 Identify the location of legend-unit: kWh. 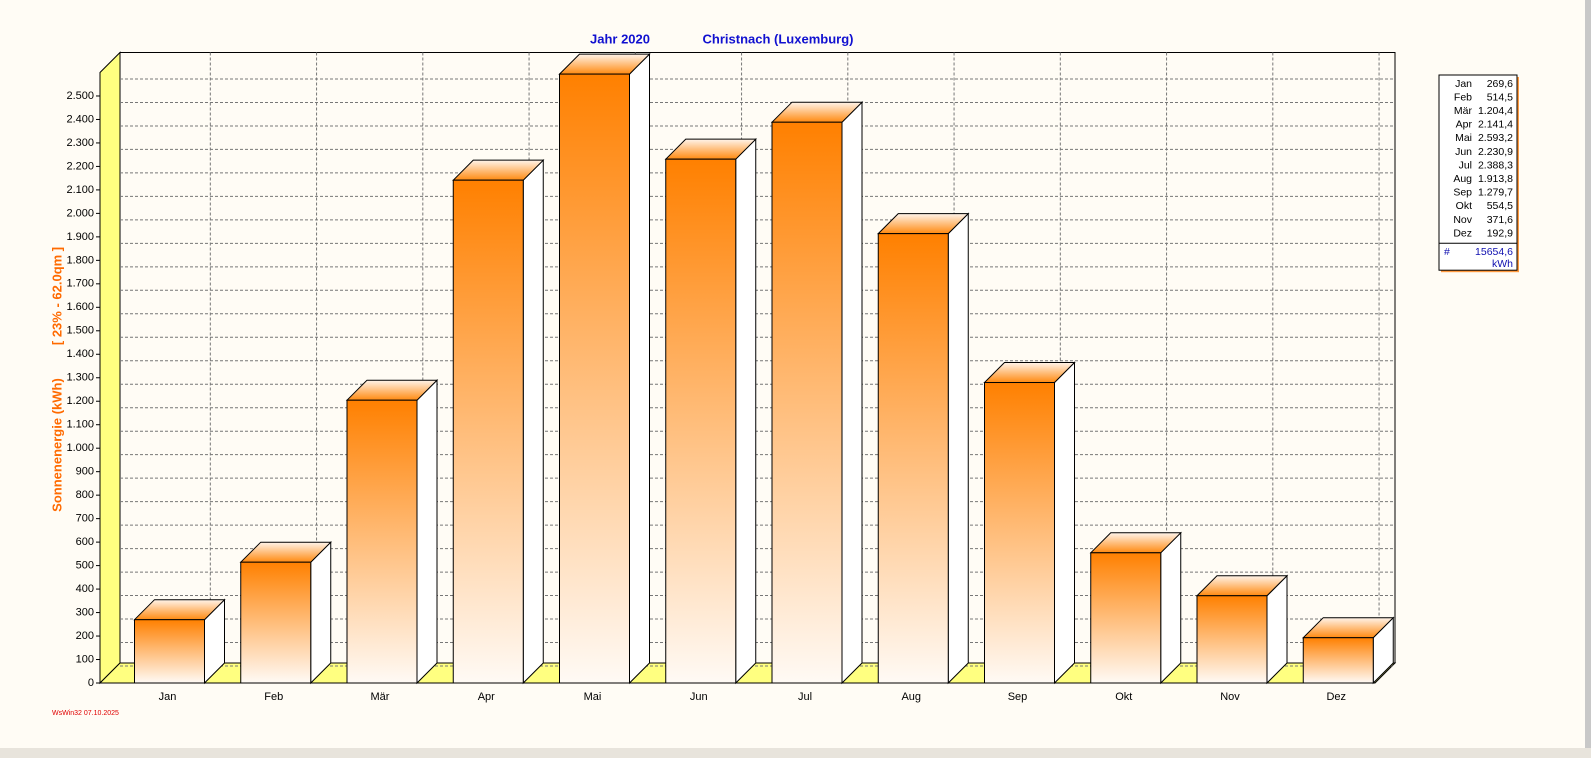
(1502, 264).